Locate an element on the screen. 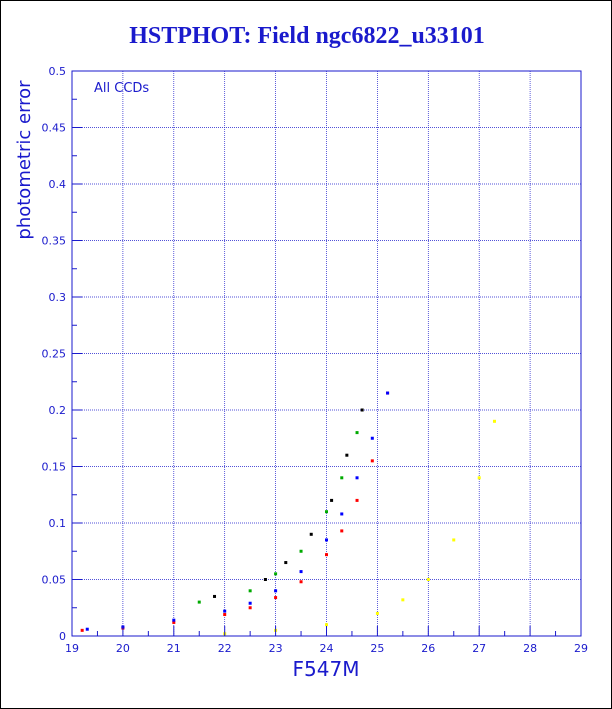  x-tick-label: 29 is located at coordinates (581, 648).